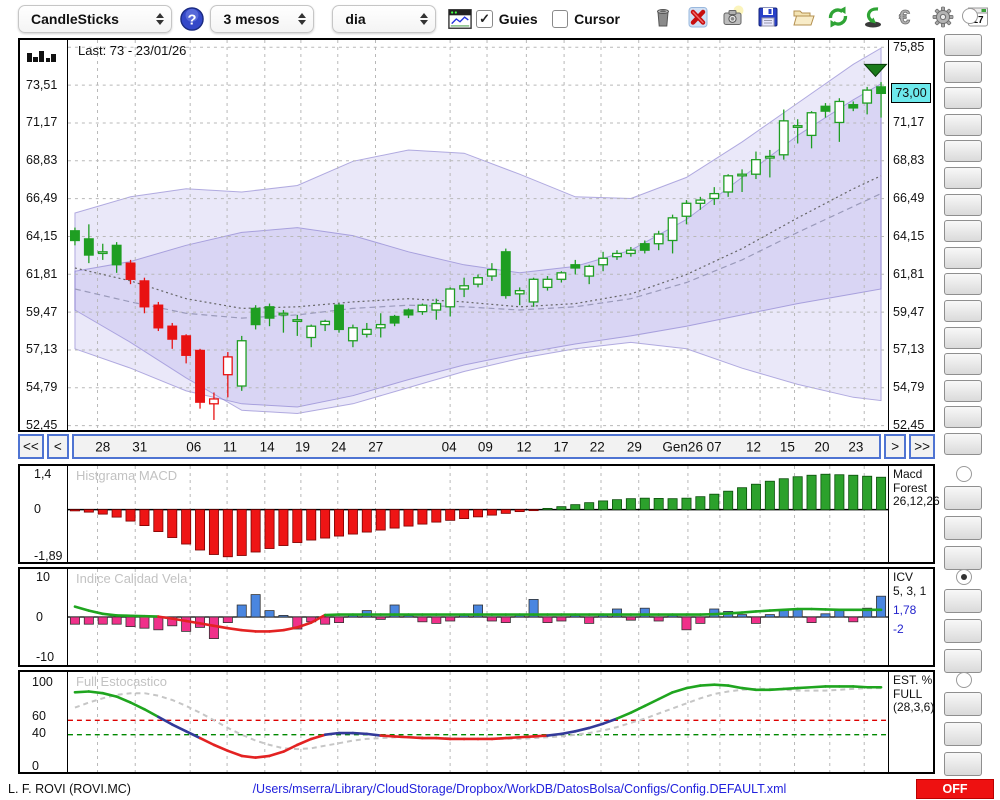  I want to click on est-panel-radio, so click(964, 680).